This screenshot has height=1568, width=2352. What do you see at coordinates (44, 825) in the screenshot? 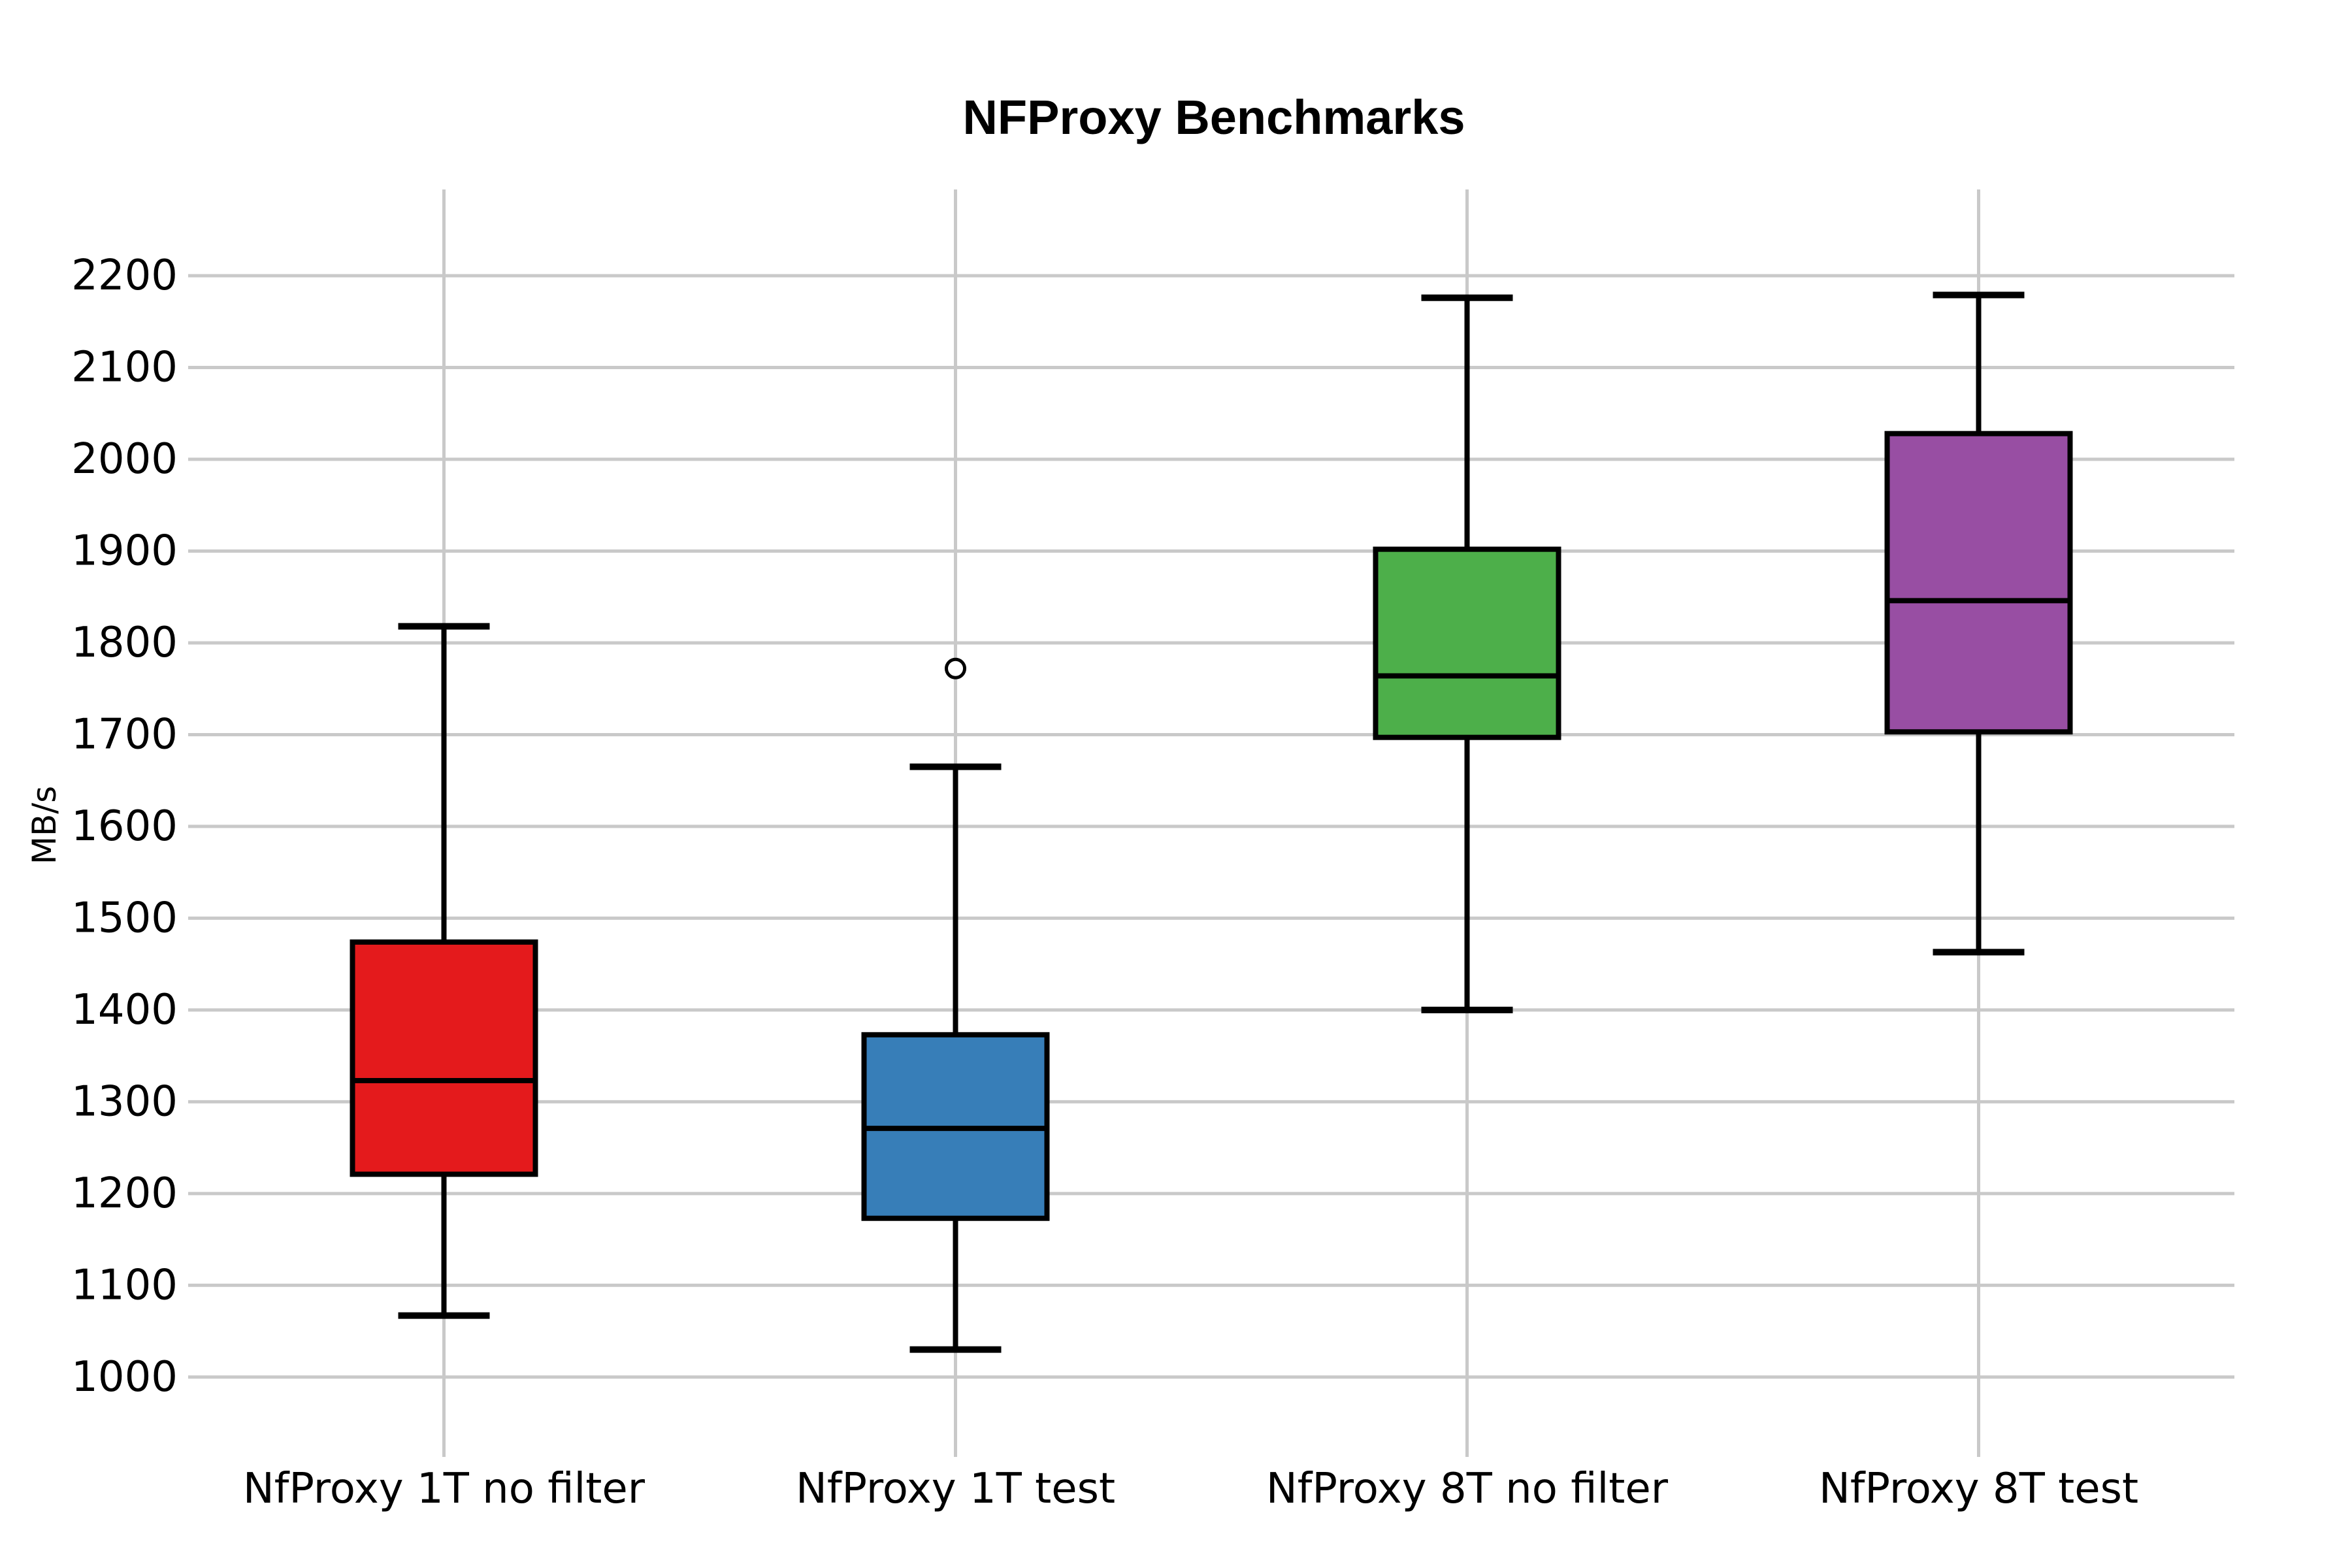
I see `y-axis-label: MB/s` at bounding box center [44, 825].